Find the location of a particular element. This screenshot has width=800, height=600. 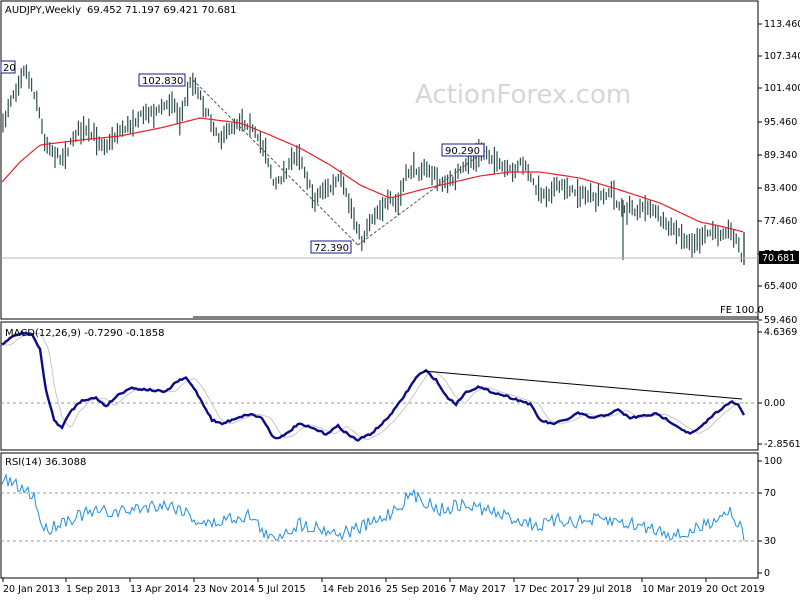

rsi-tick-label: 0 is located at coordinates (767, 573).